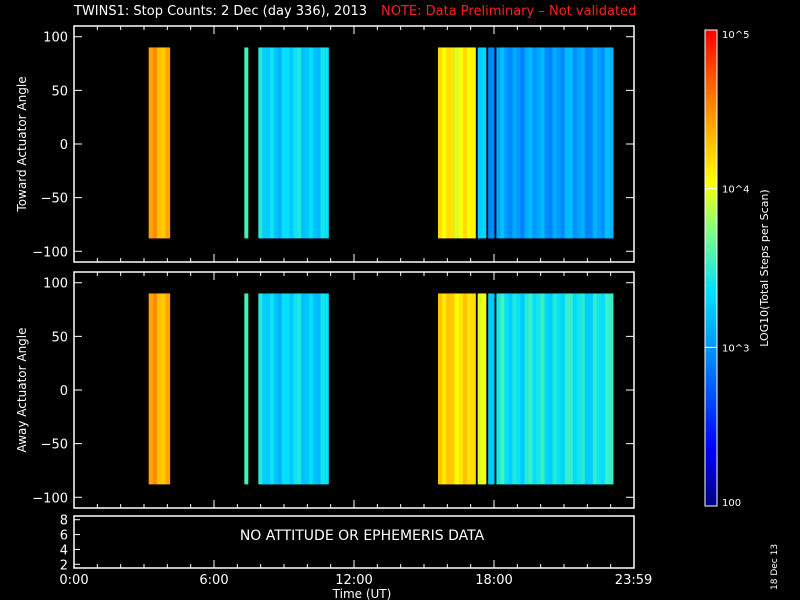 Image resolution: width=800 pixels, height=600 pixels. I want to click on x-tick-label: 18:00, so click(493, 580).